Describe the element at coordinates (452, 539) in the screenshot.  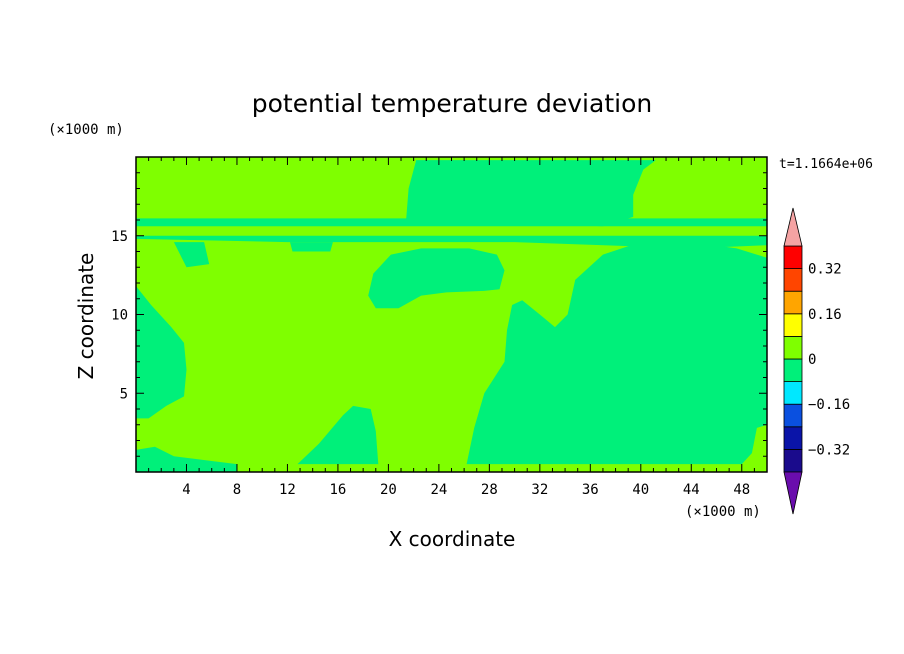
I see `x-axis-label: X coordinate` at that location.